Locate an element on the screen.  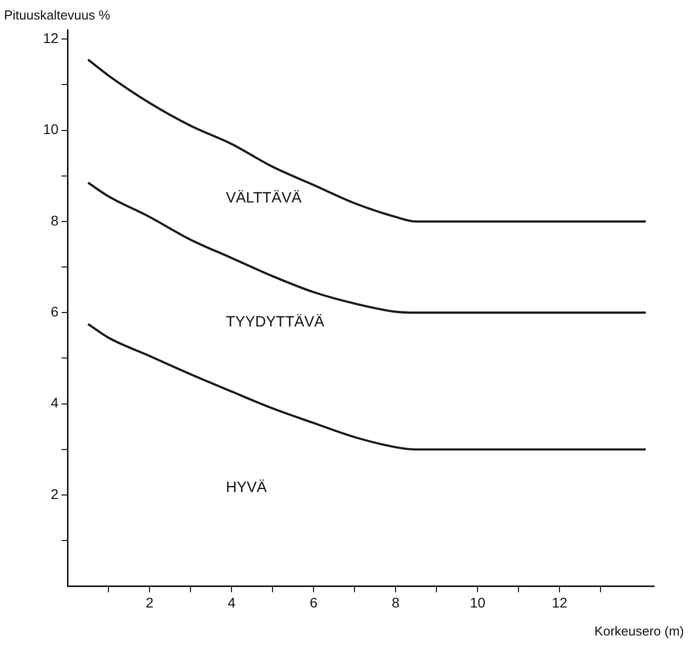
x-tick-label: 2 is located at coordinates (150, 602).